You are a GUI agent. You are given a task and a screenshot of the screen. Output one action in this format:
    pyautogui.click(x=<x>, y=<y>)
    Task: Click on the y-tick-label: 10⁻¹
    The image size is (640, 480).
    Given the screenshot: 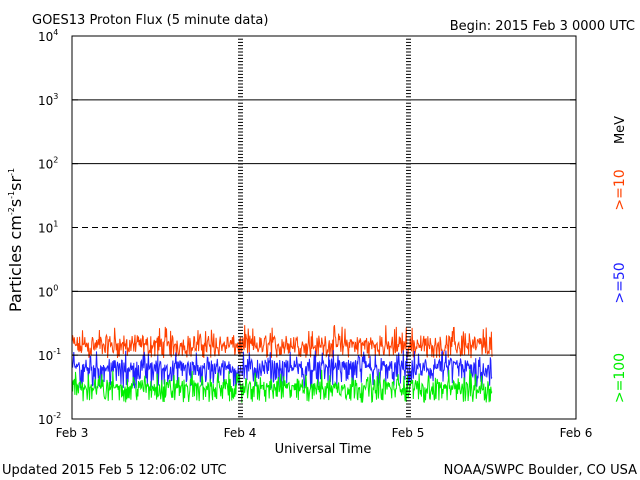 What is the action you would take?
    pyautogui.click(x=49, y=355)
    